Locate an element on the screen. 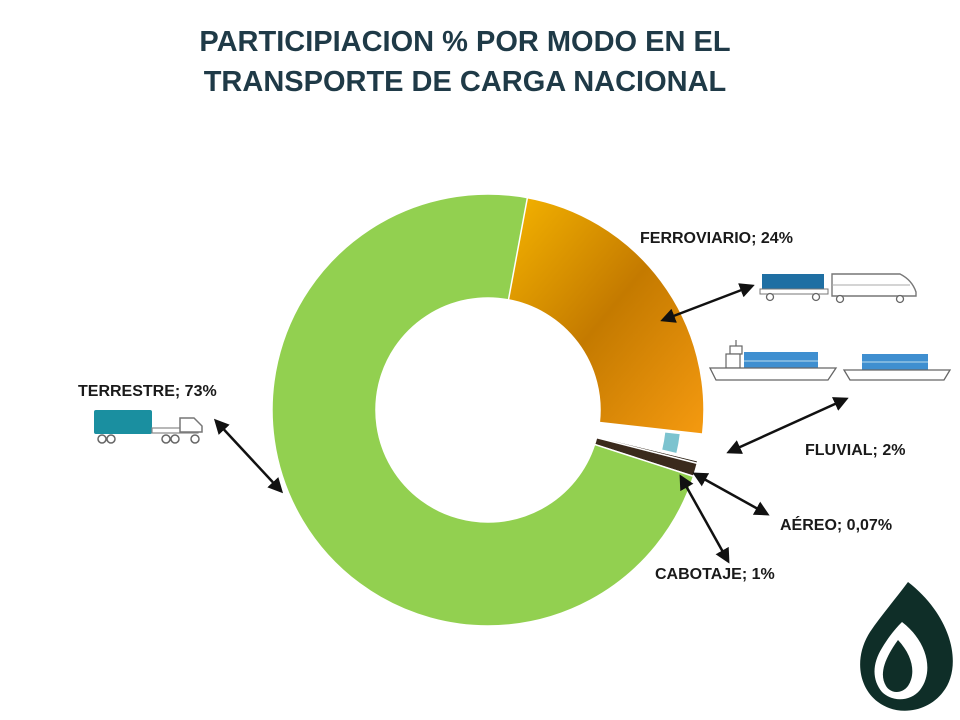  slice-fluvial is located at coordinates (671, 442).